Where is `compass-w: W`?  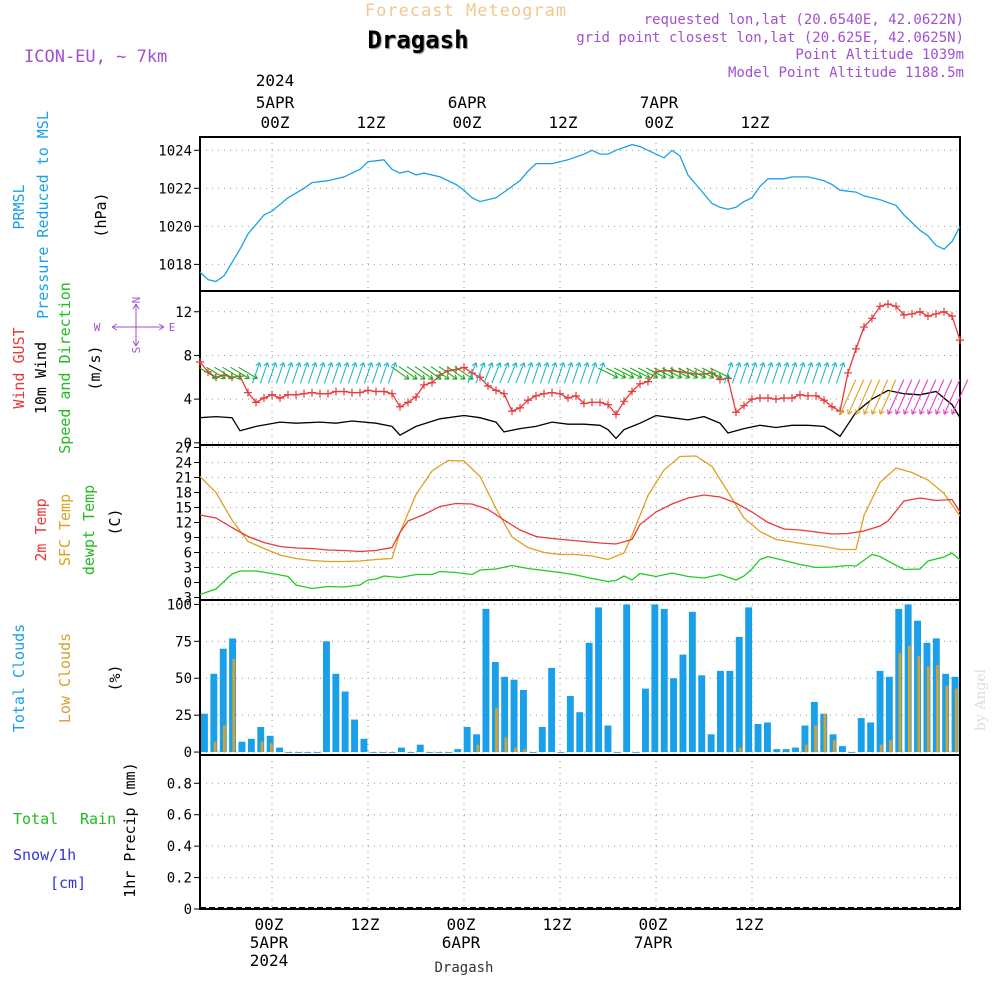
compass-w: W is located at coordinates (97, 327).